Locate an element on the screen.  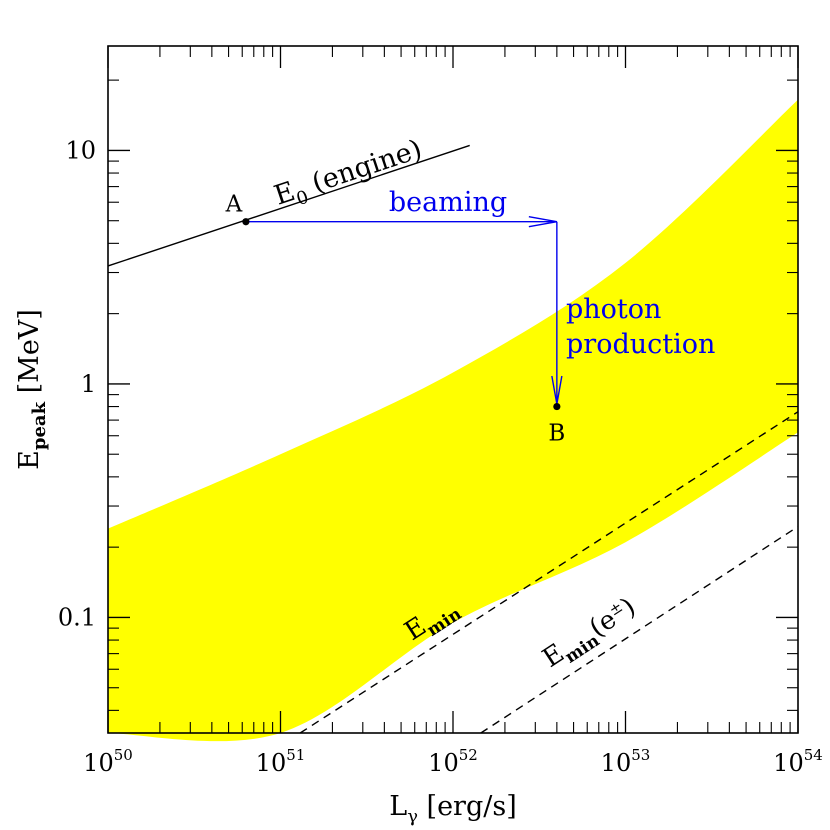
emin-pairs-line-label: Emin(e±) is located at coordinates (590, 635).